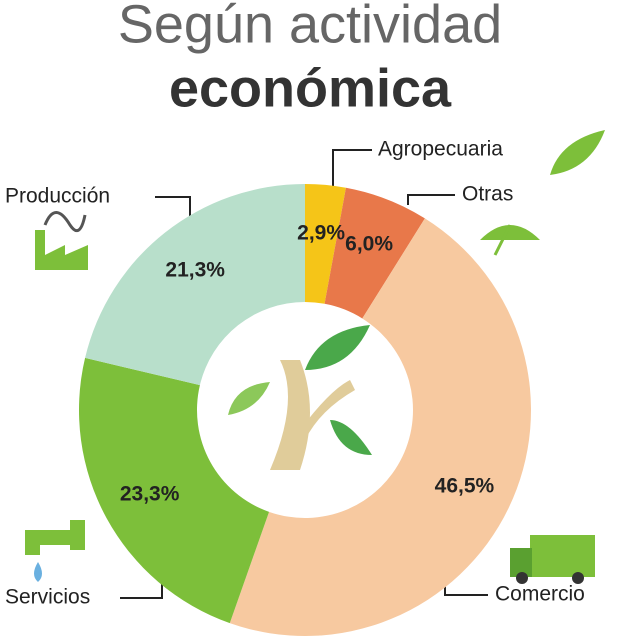 The height and width of the screenshot is (642, 620). I want to click on category-label: Servicios, so click(47, 597).